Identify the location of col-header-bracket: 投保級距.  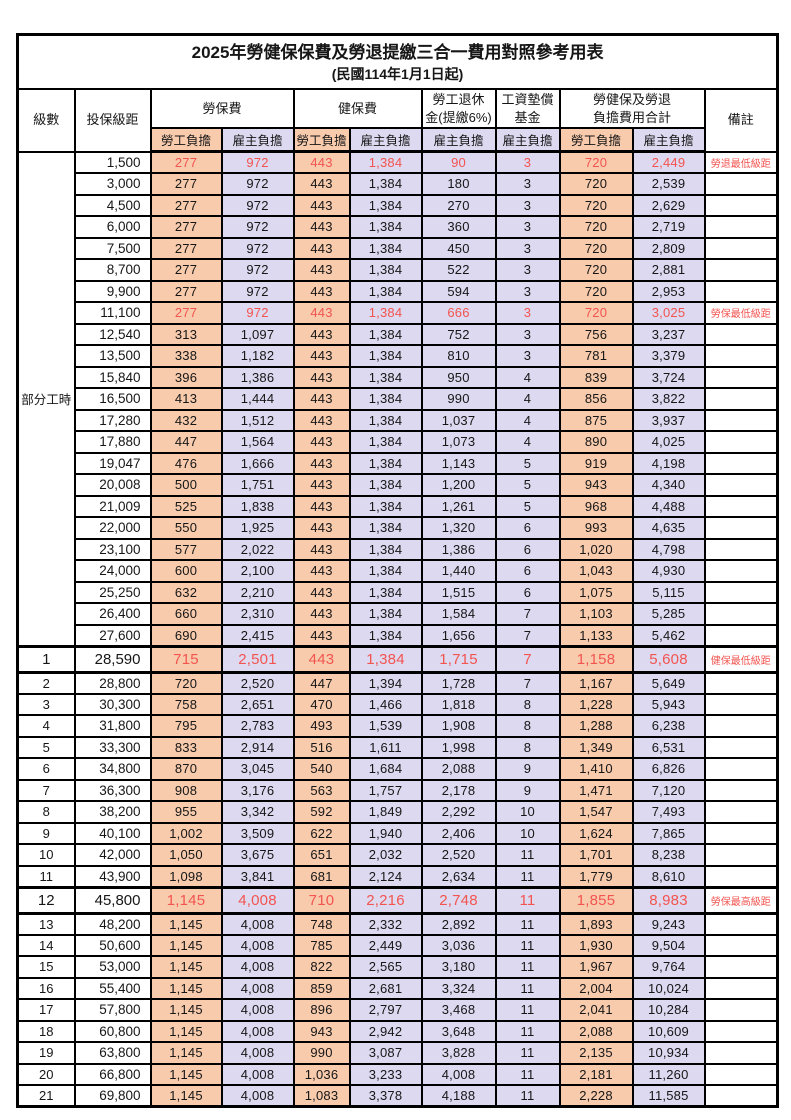
(112, 120).